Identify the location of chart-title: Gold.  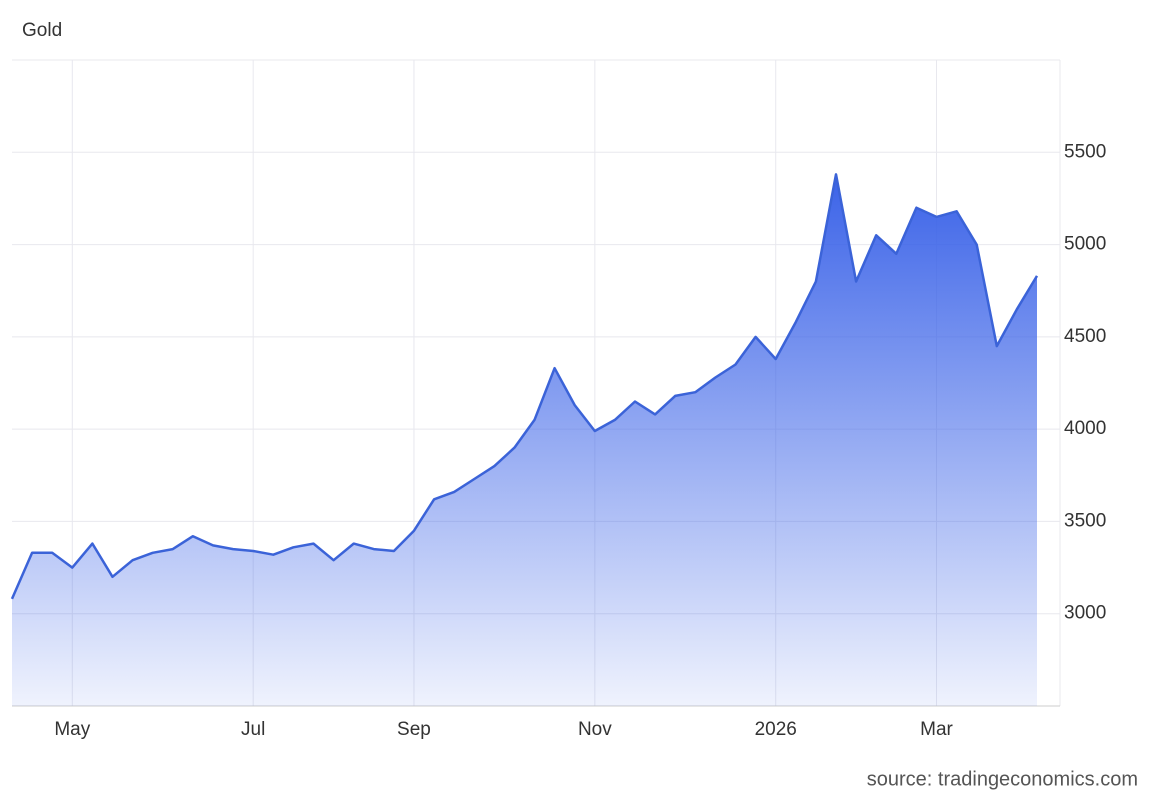
(42, 30).